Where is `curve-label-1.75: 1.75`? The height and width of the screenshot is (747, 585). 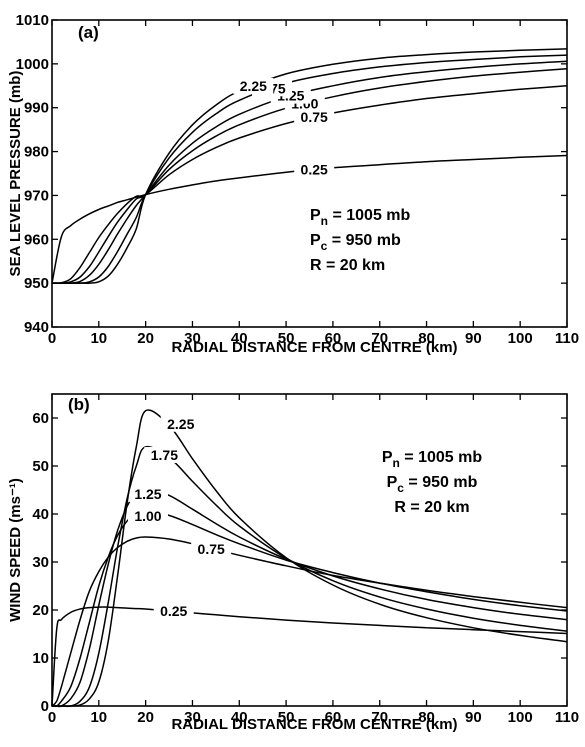
curve-label-1.75: 1.75 is located at coordinates (164, 455).